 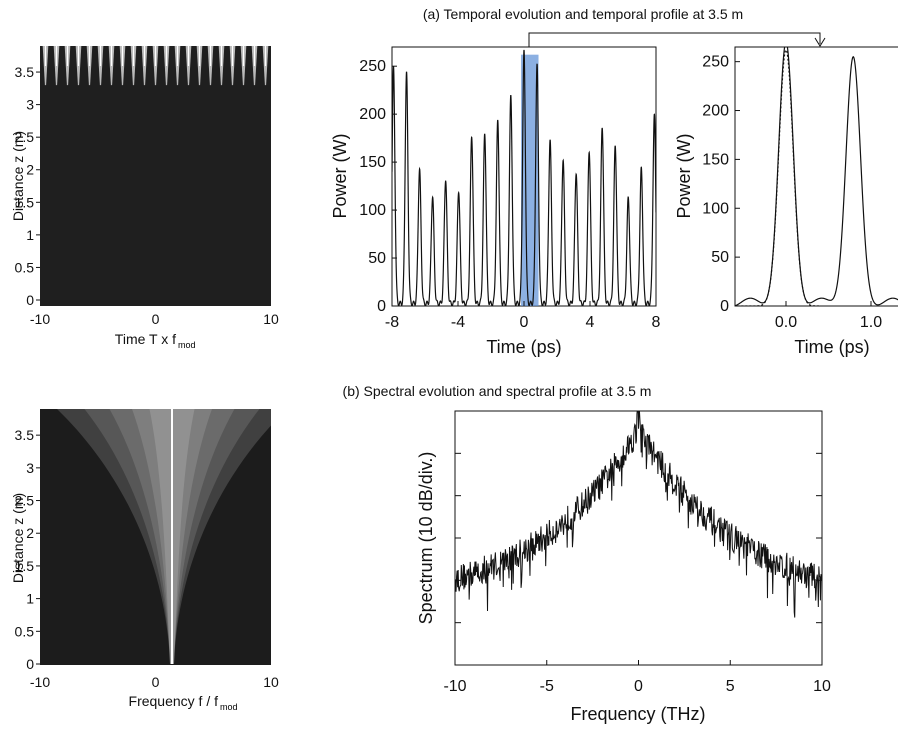 I want to click on pump-line, so click(x=172, y=536).